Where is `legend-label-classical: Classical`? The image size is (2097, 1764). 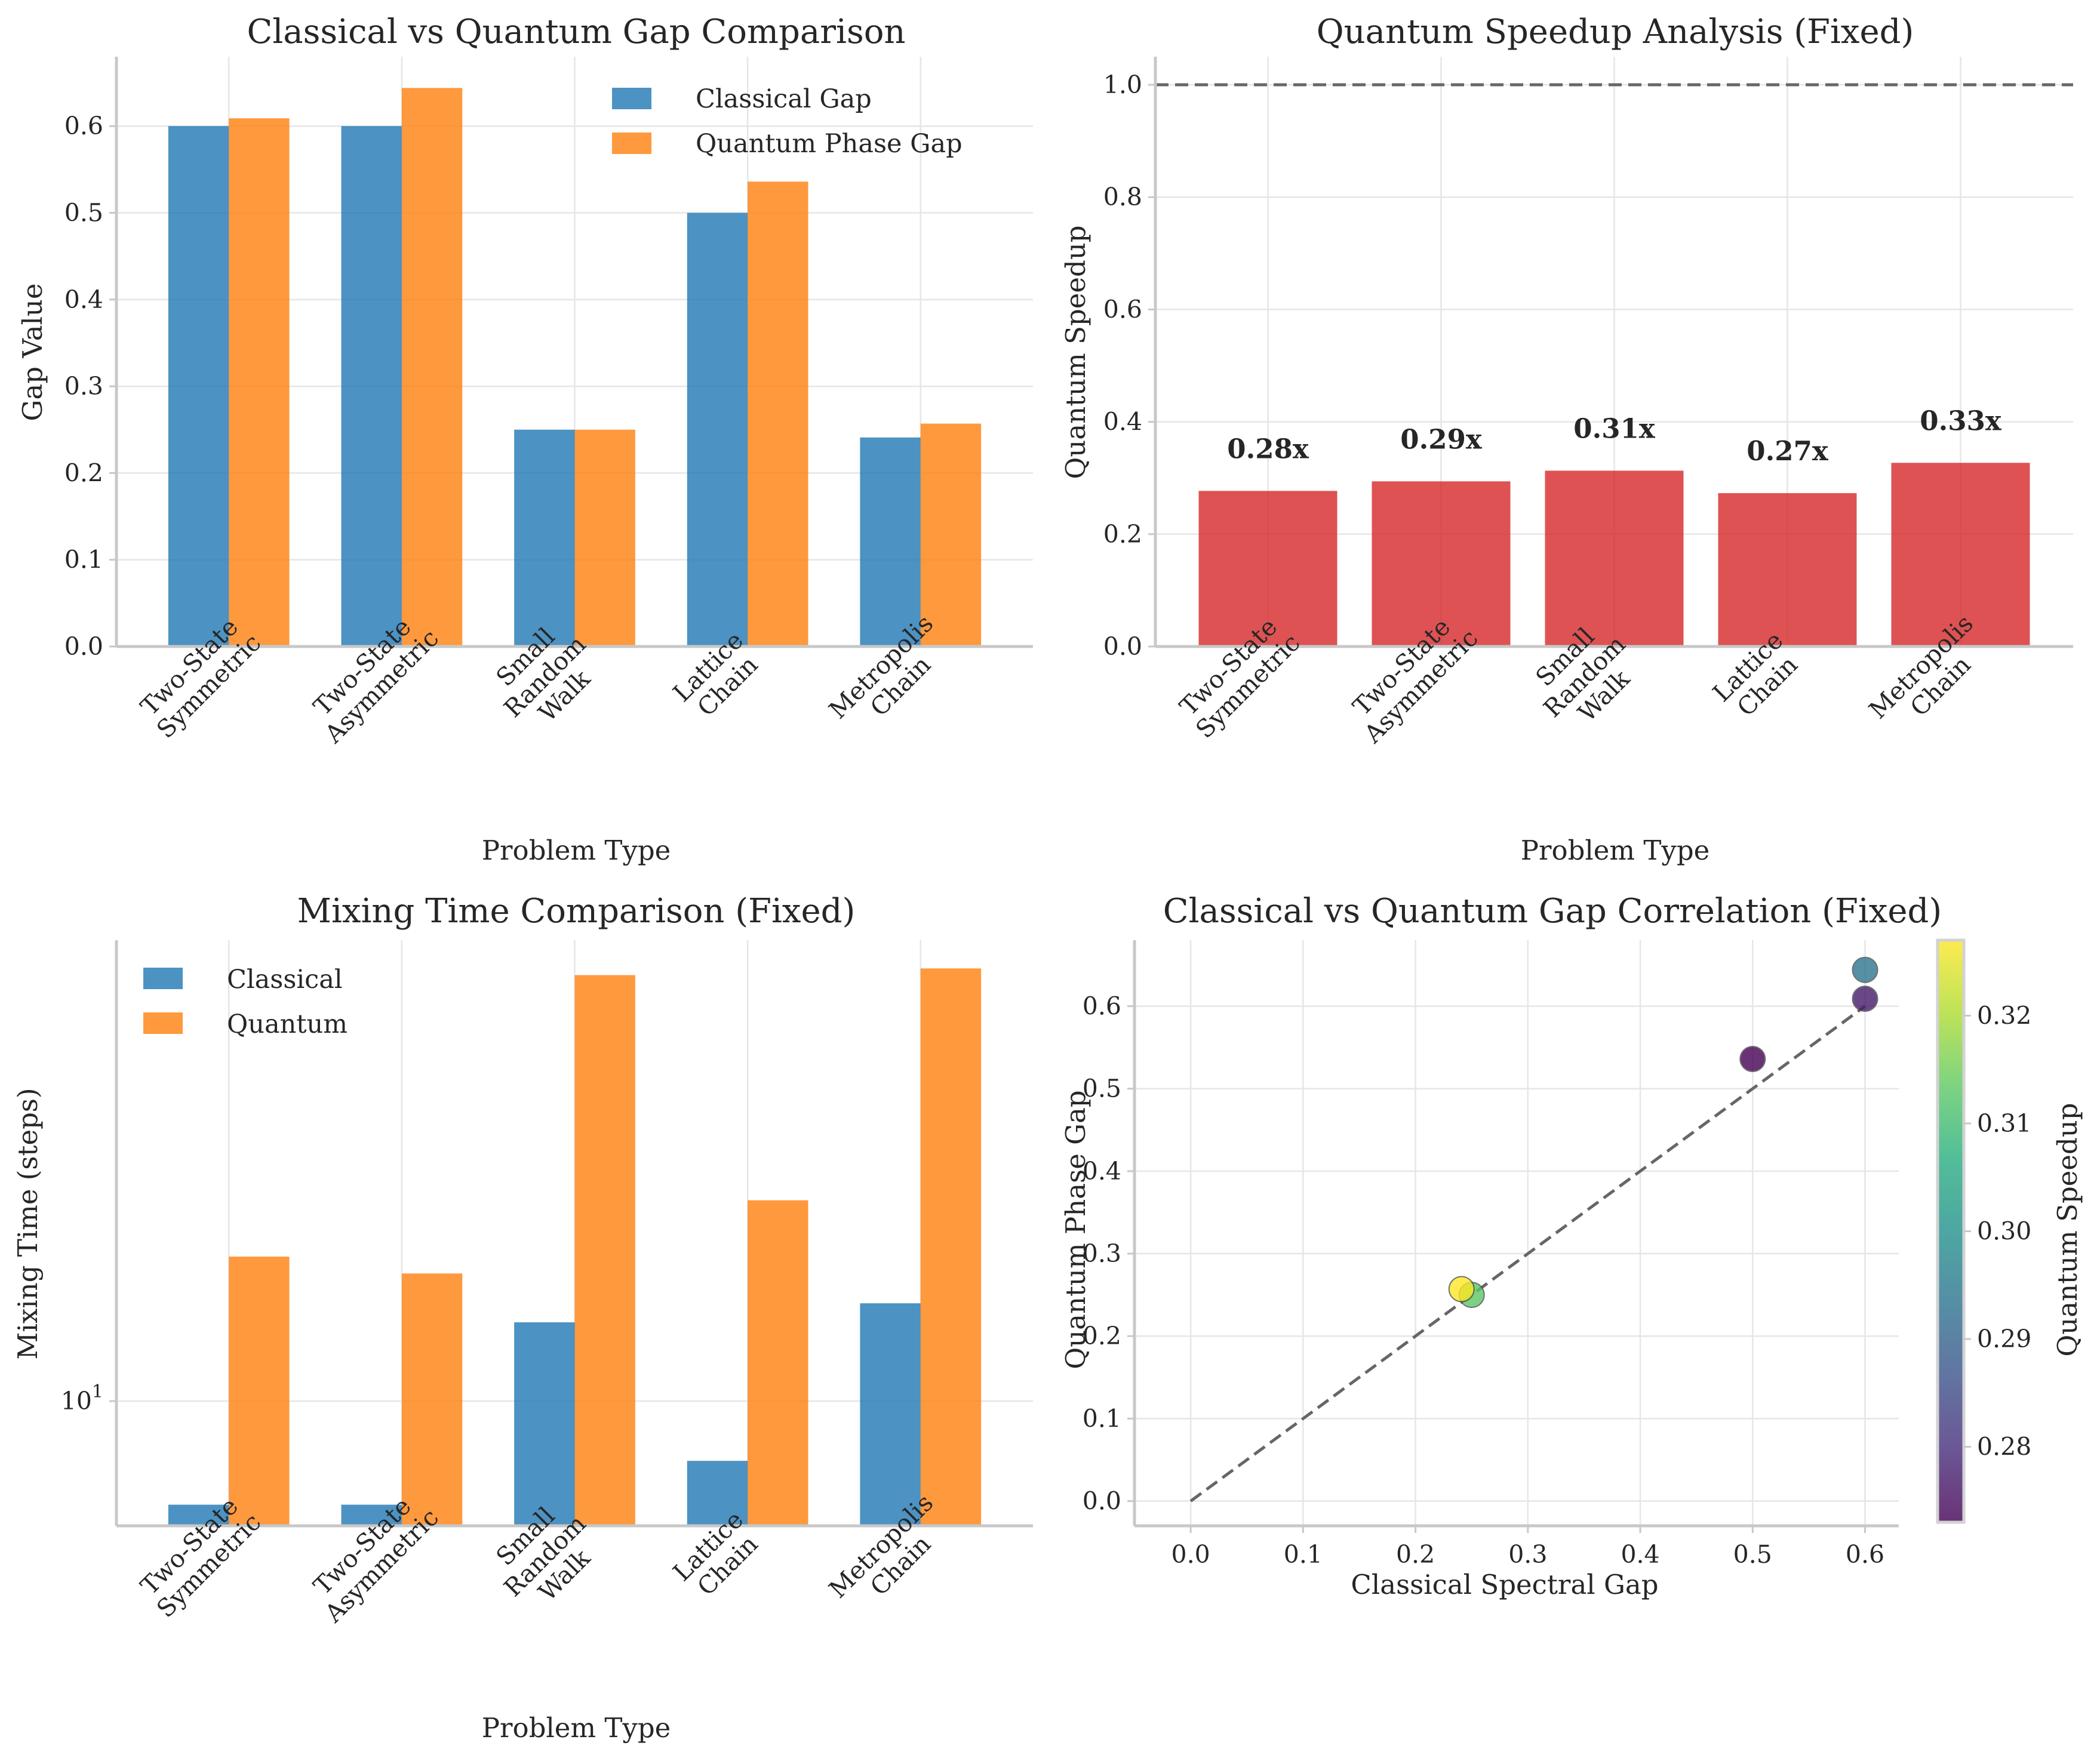 legend-label-classical: Classical is located at coordinates (285, 980).